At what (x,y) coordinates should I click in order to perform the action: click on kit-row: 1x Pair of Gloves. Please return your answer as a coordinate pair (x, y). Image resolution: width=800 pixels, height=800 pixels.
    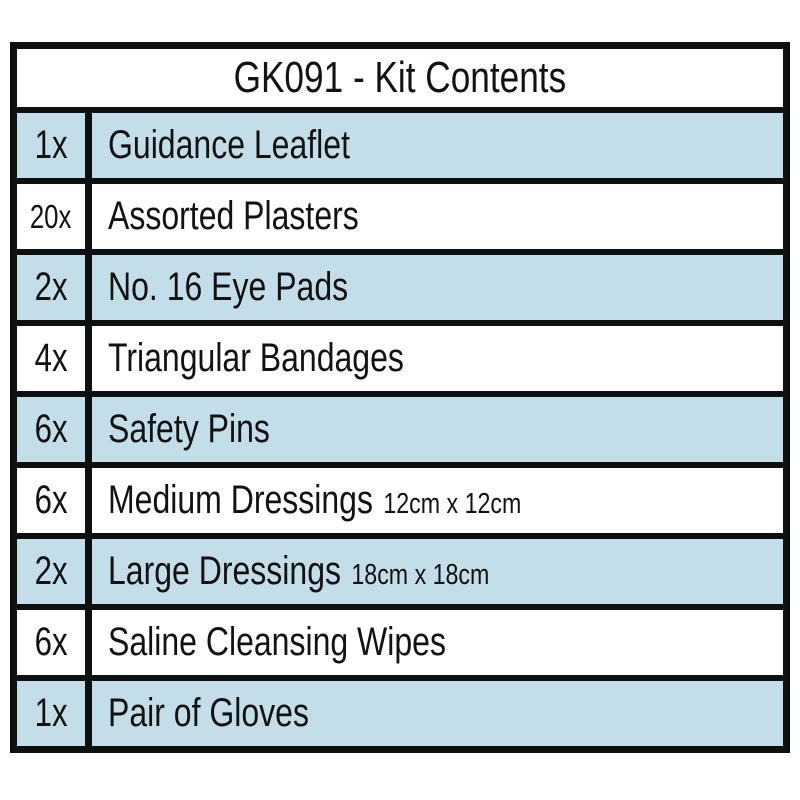
    Looking at the image, I should click on (400, 710).